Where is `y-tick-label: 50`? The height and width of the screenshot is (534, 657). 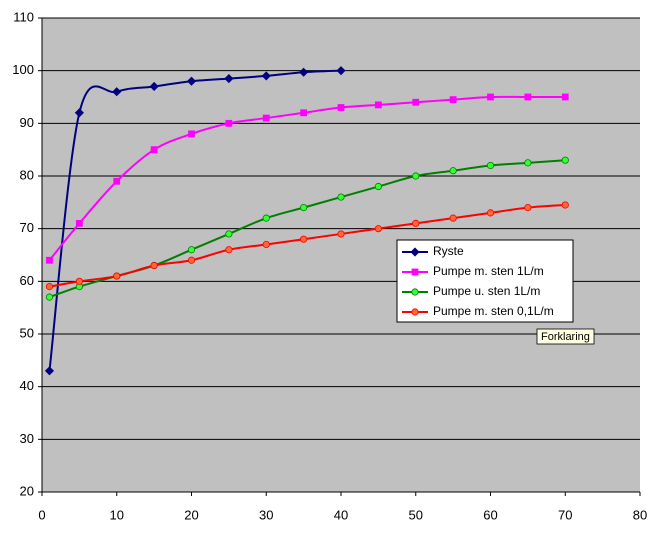 y-tick-label: 50 is located at coordinates (27, 332).